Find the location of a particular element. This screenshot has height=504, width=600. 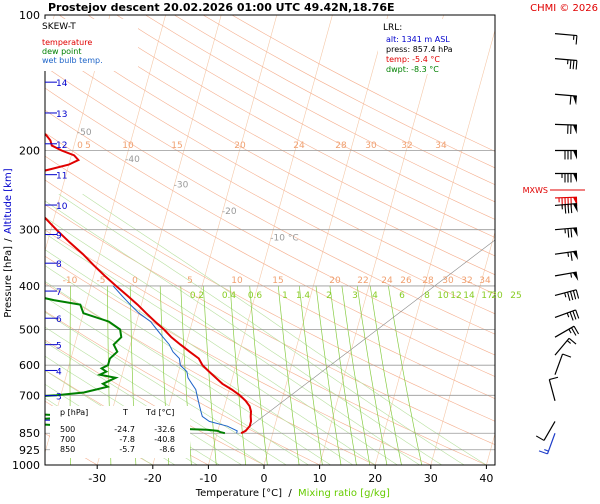

x-tick-label: 10 is located at coordinates (320, 478).